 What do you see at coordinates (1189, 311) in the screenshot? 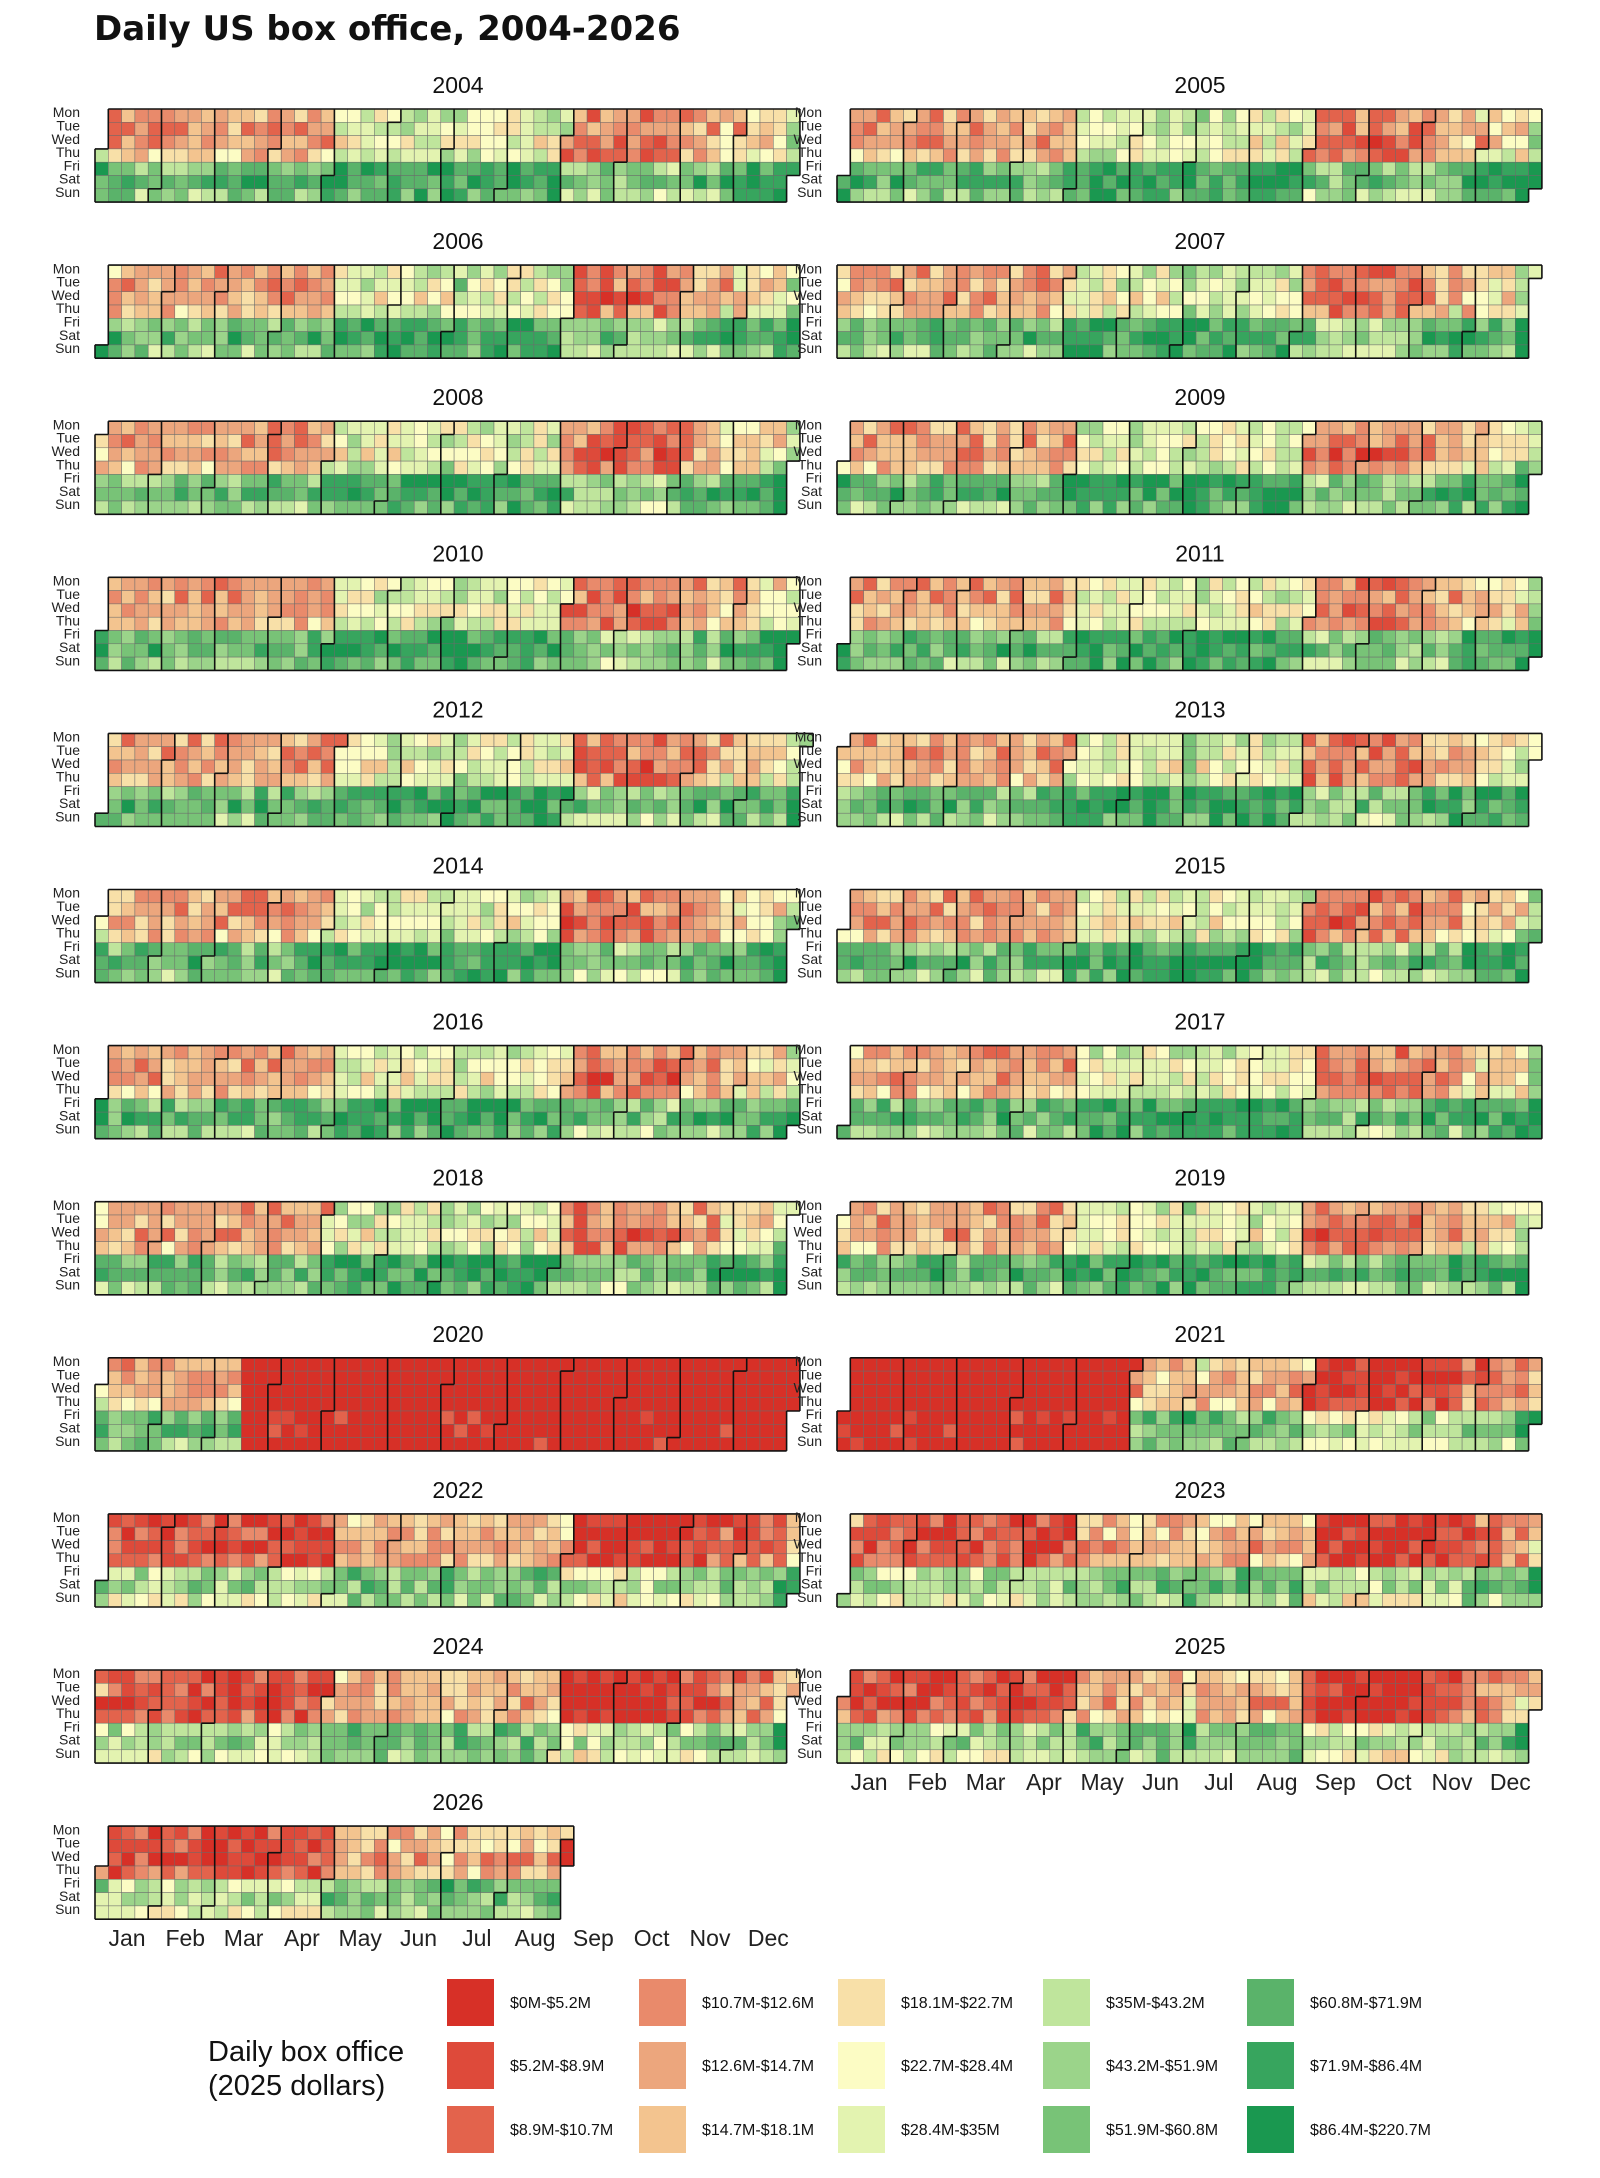
I see `month-boundaries` at bounding box center [1189, 311].